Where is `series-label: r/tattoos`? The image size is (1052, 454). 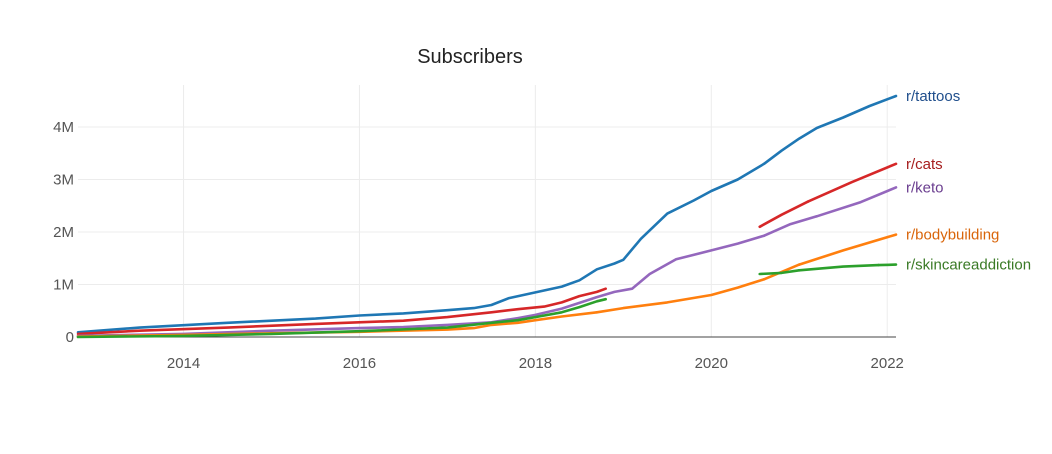
series-label: r/tattoos is located at coordinates (933, 96).